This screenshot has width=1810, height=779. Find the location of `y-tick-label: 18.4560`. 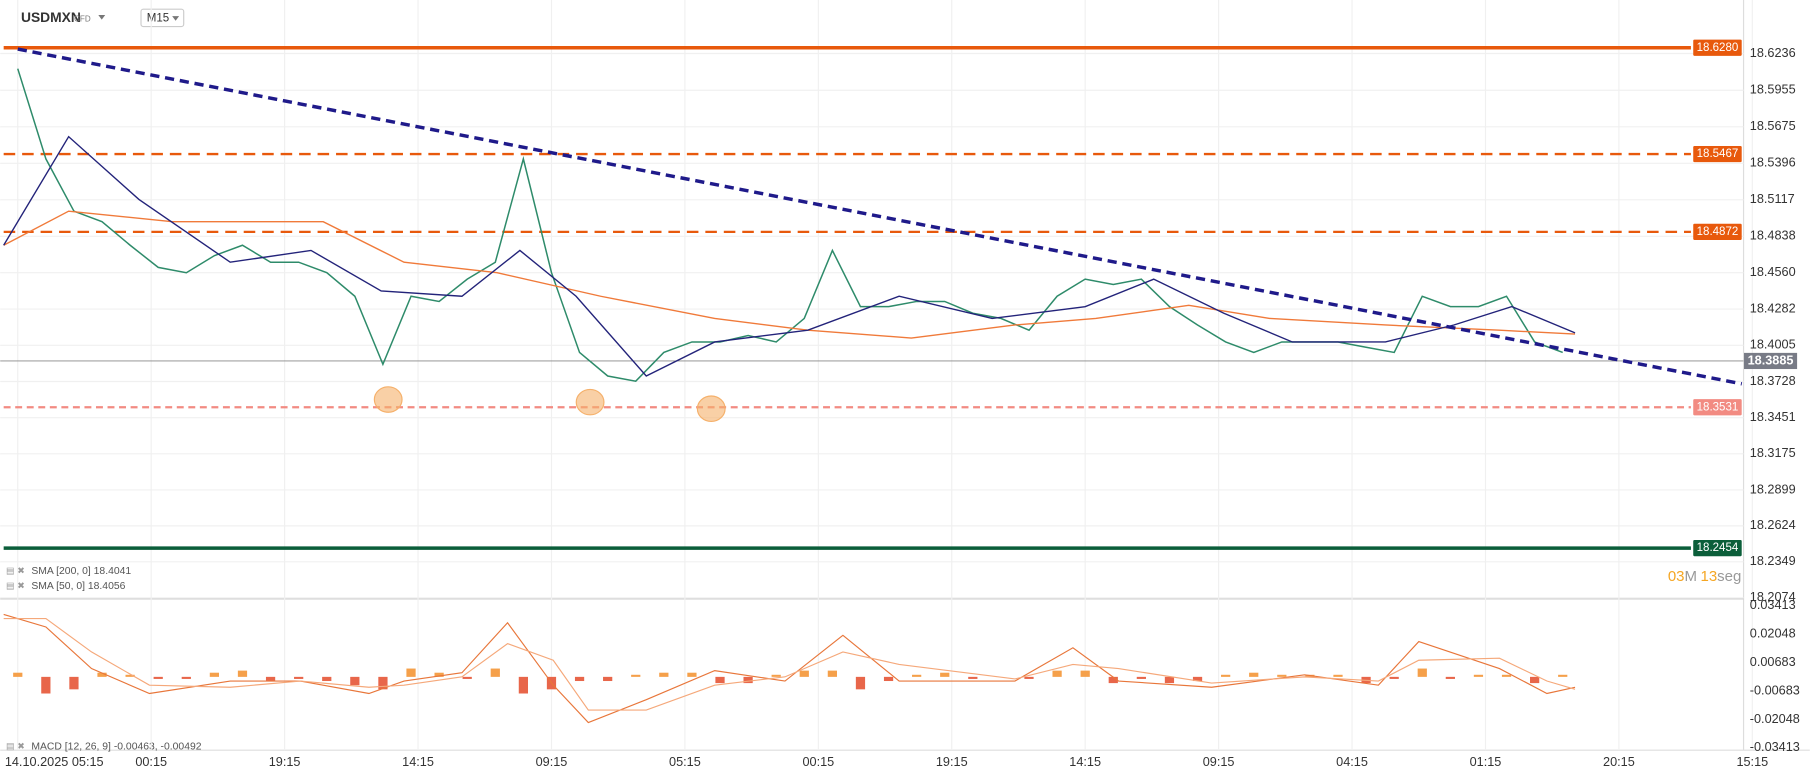

y-tick-label: 18.4560 is located at coordinates (1773, 272).